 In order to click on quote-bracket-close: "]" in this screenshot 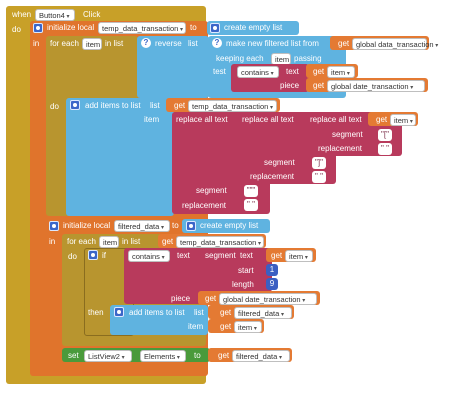, I will do `click(319, 163)`.